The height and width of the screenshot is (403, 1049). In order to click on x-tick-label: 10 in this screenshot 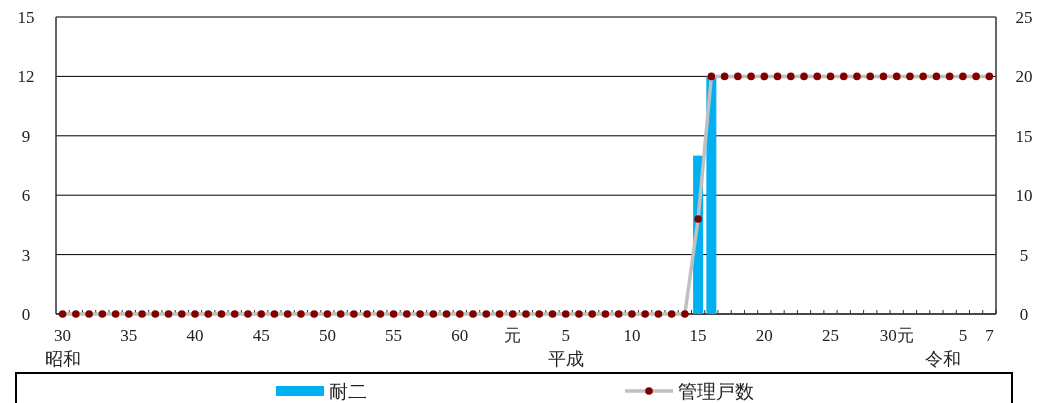, I will do `click(632, 335)`.